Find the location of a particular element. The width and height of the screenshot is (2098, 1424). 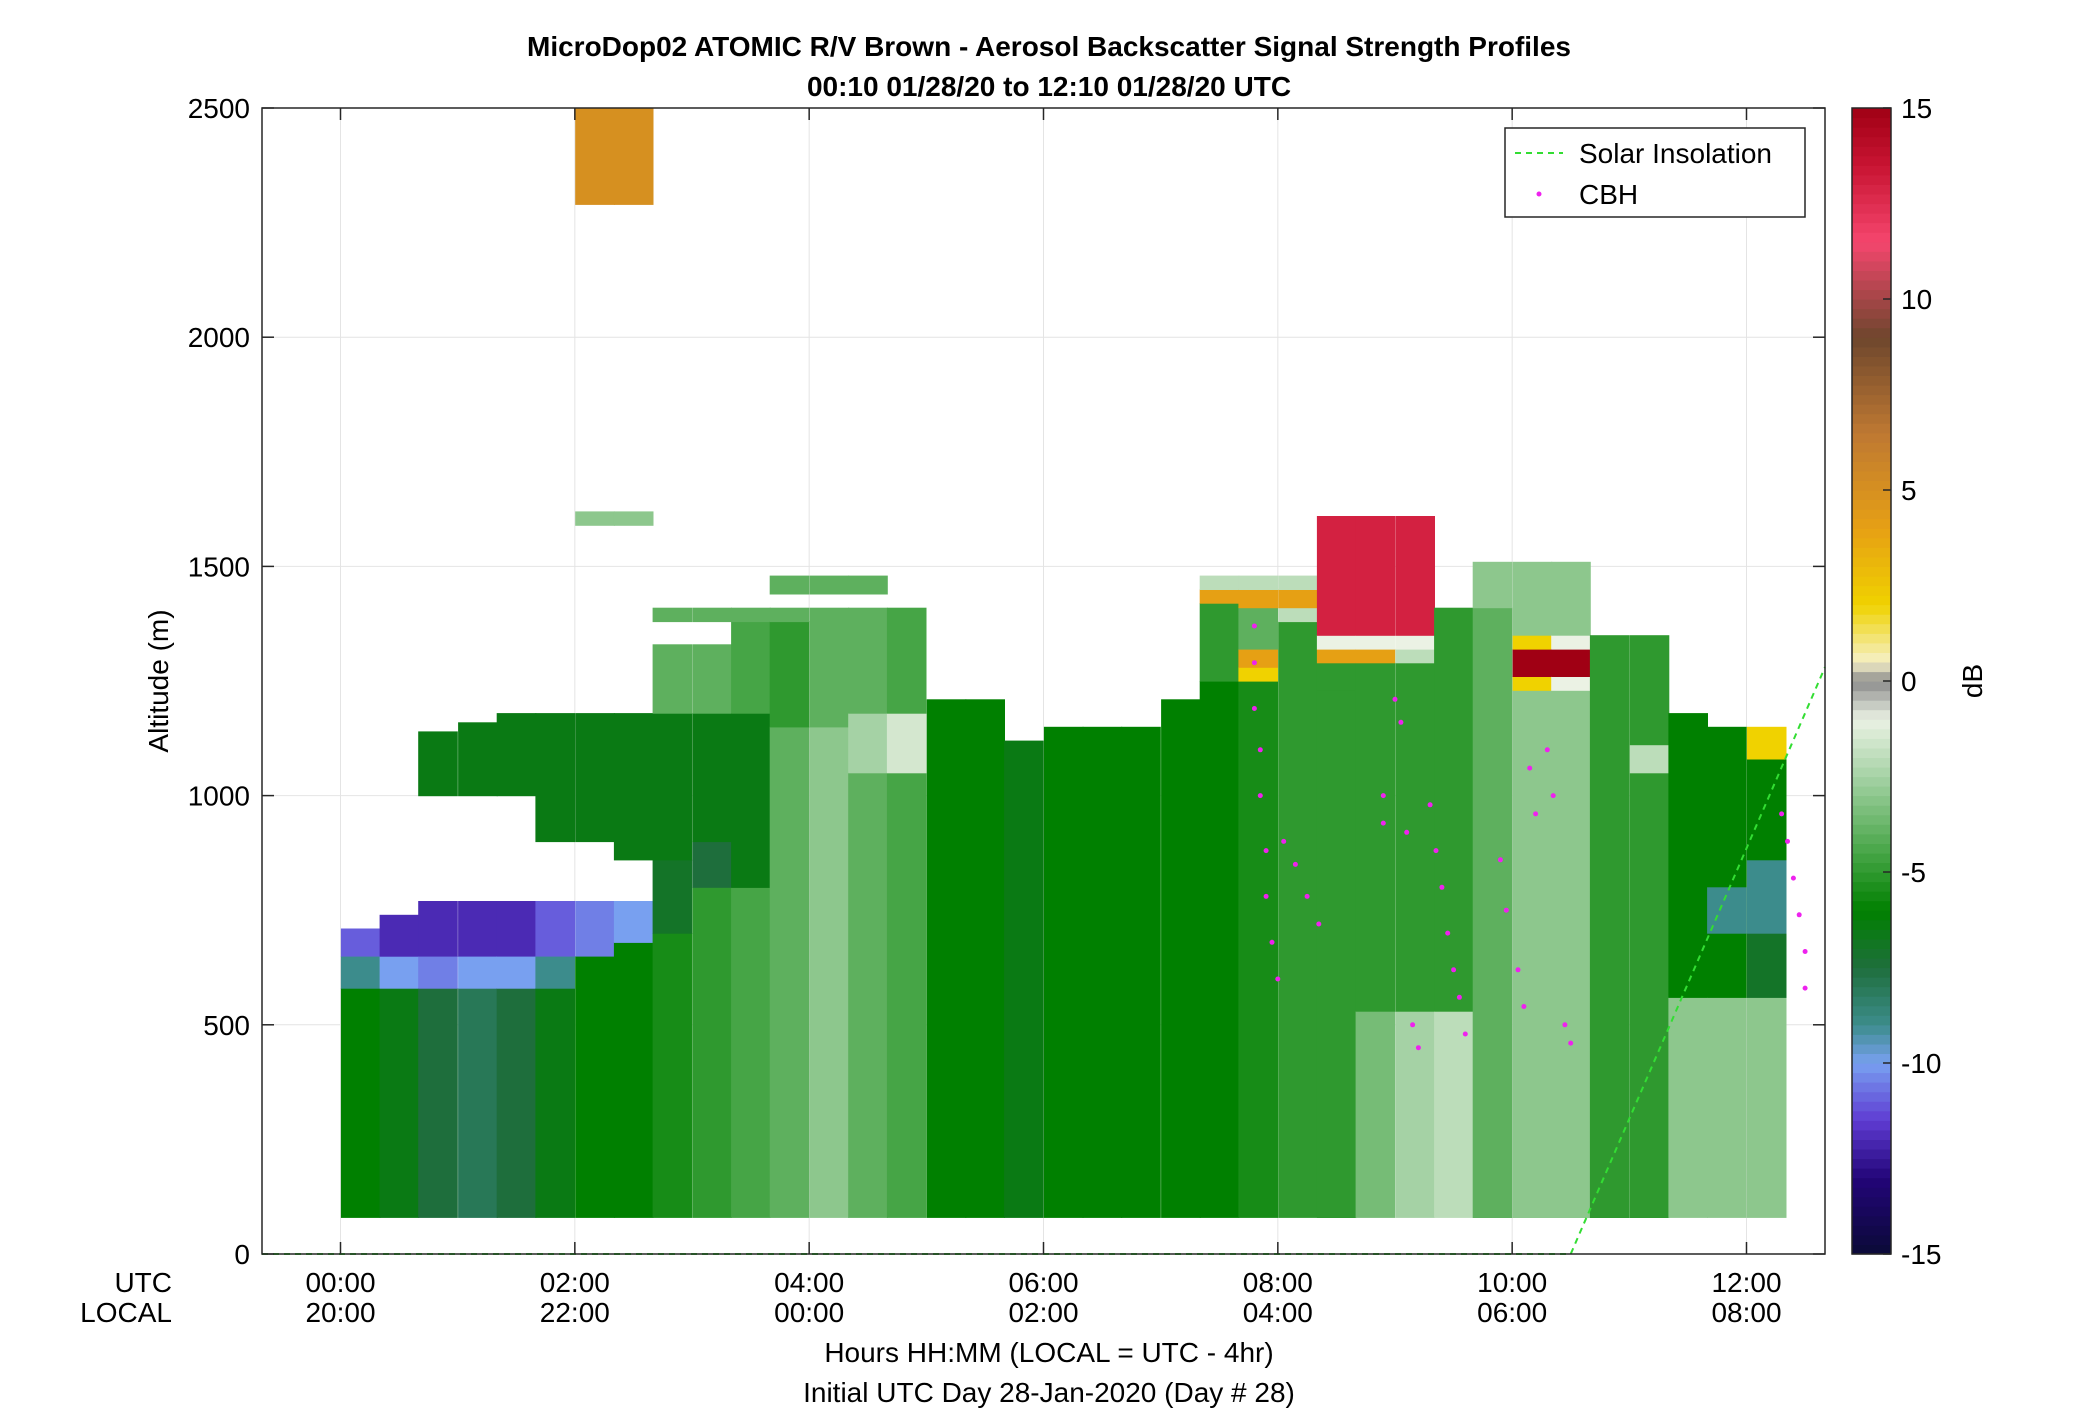

legend-solar-label: Solar Insolation is located at coordinates (1675, 153).